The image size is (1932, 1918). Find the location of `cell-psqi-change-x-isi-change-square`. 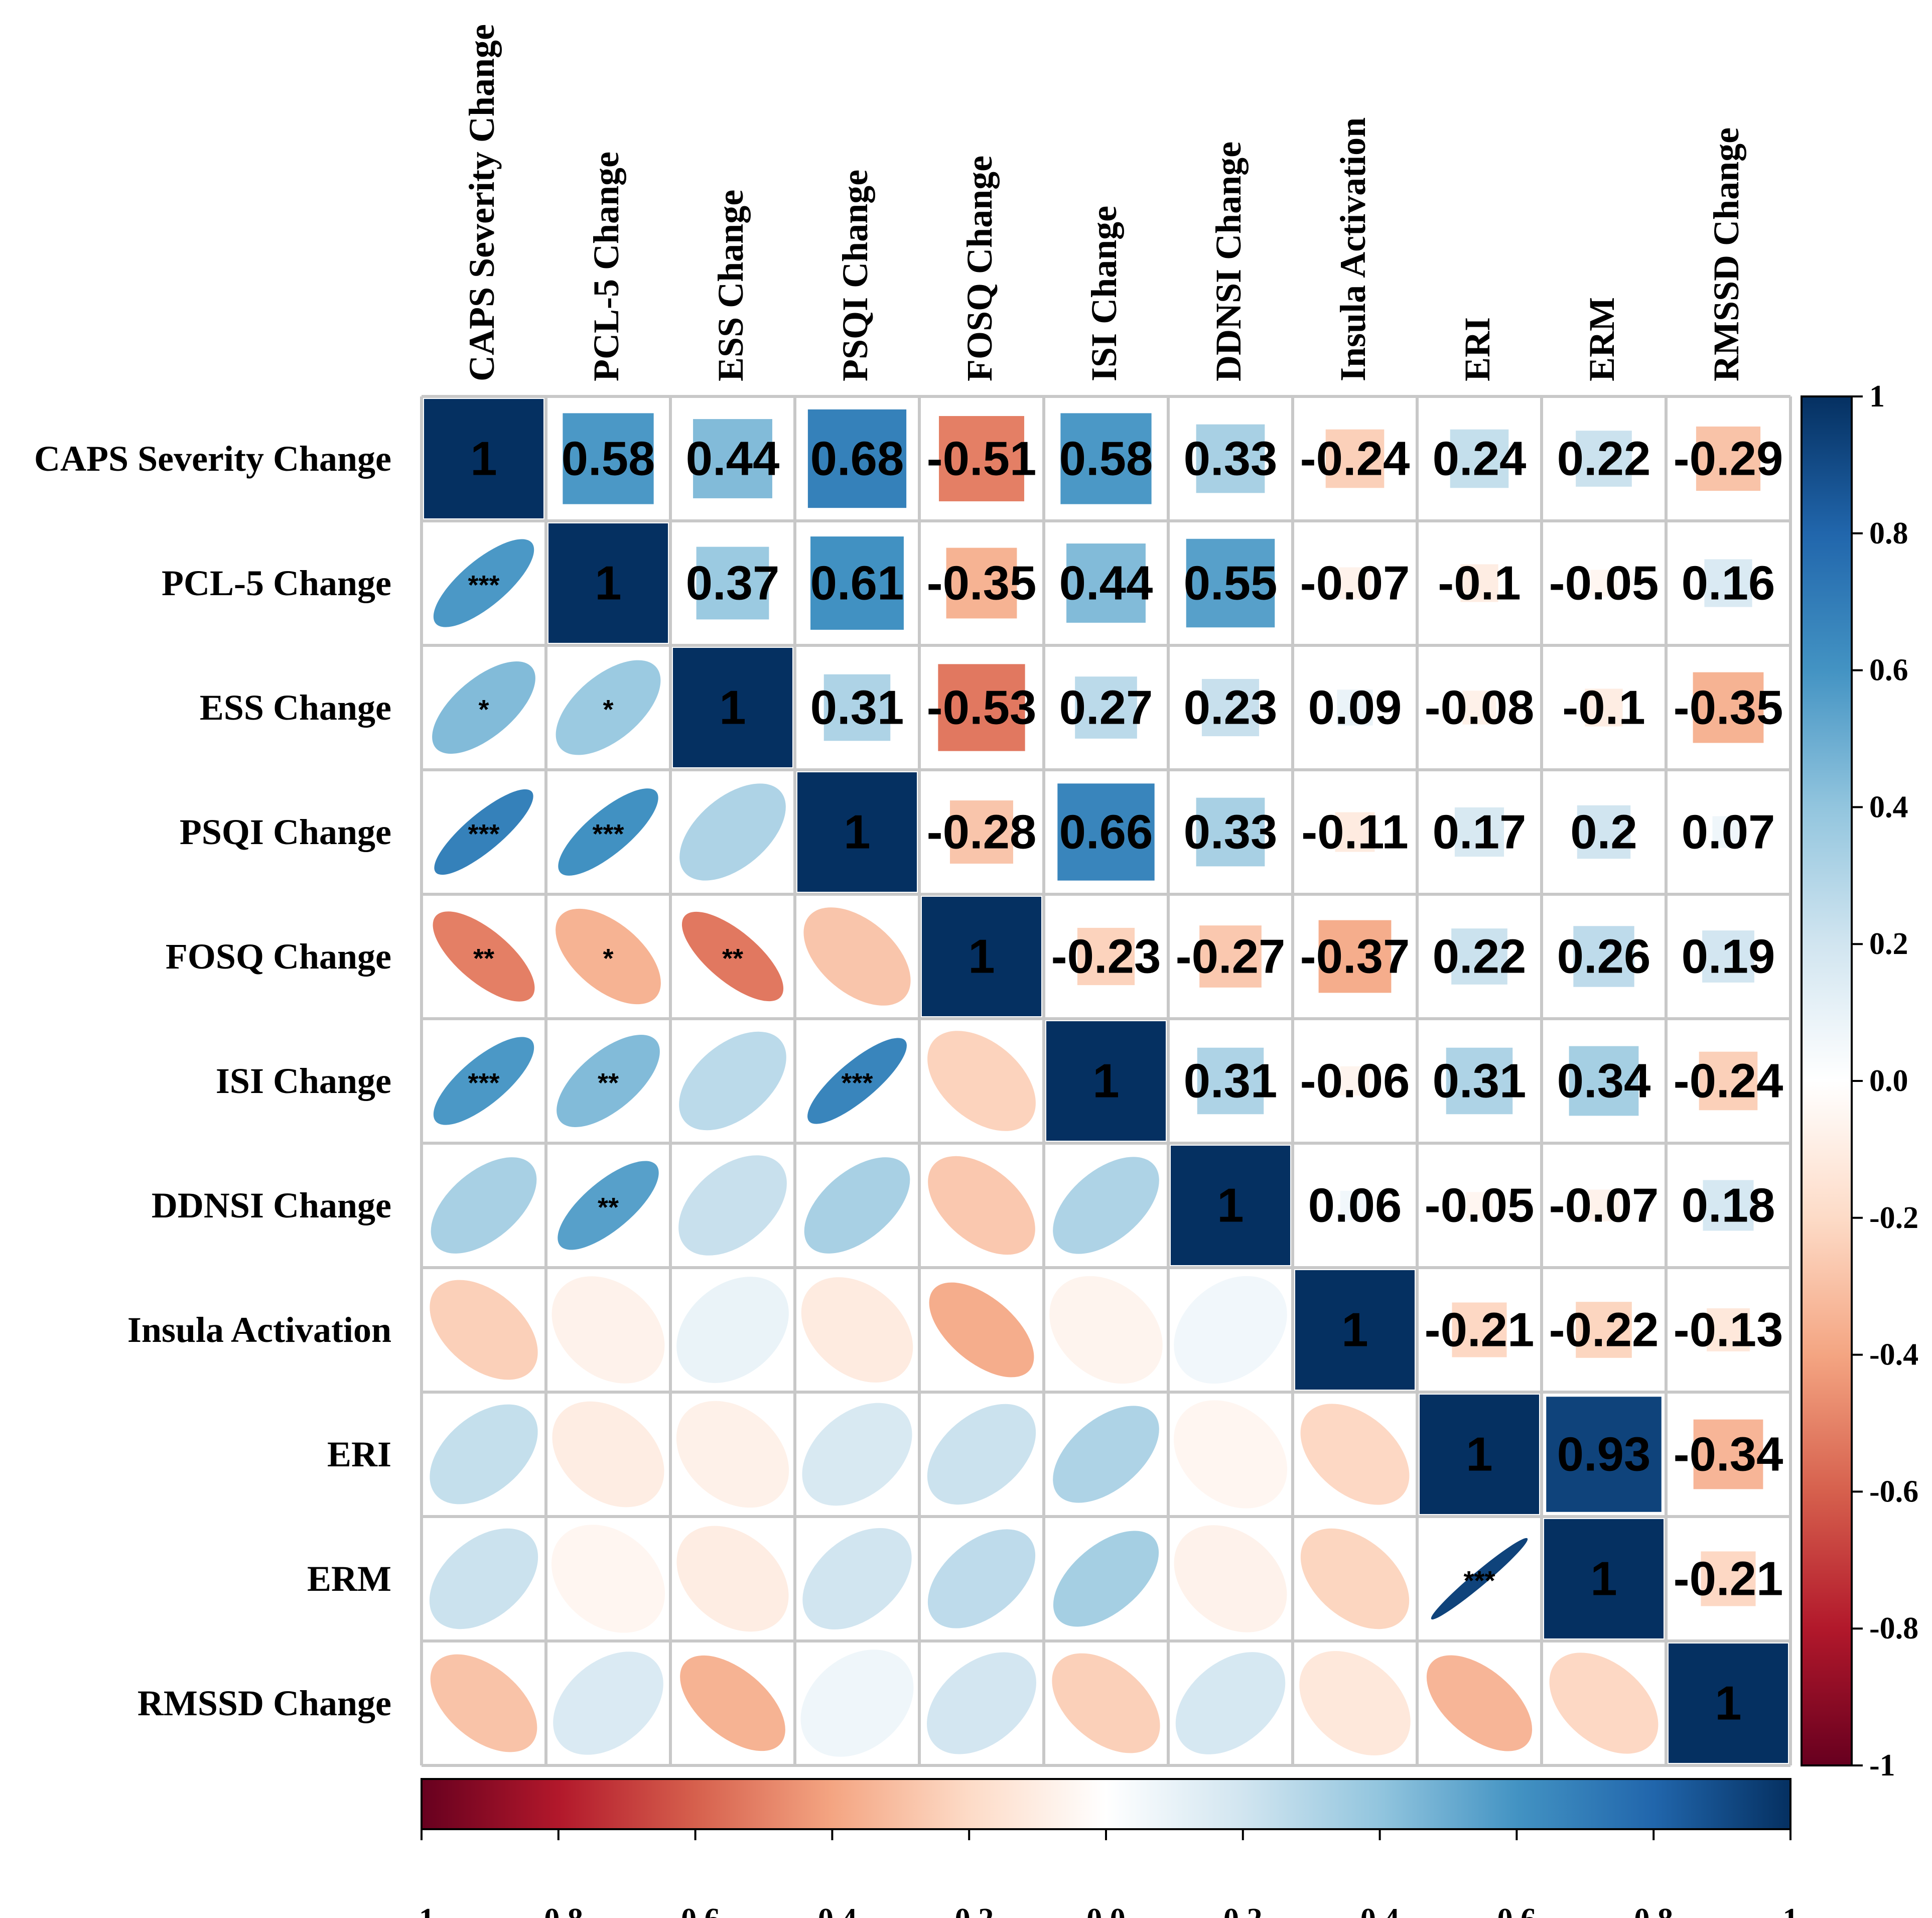

cell-psqi-change-x-isi-change-square is located at coordinates (1106, 832).